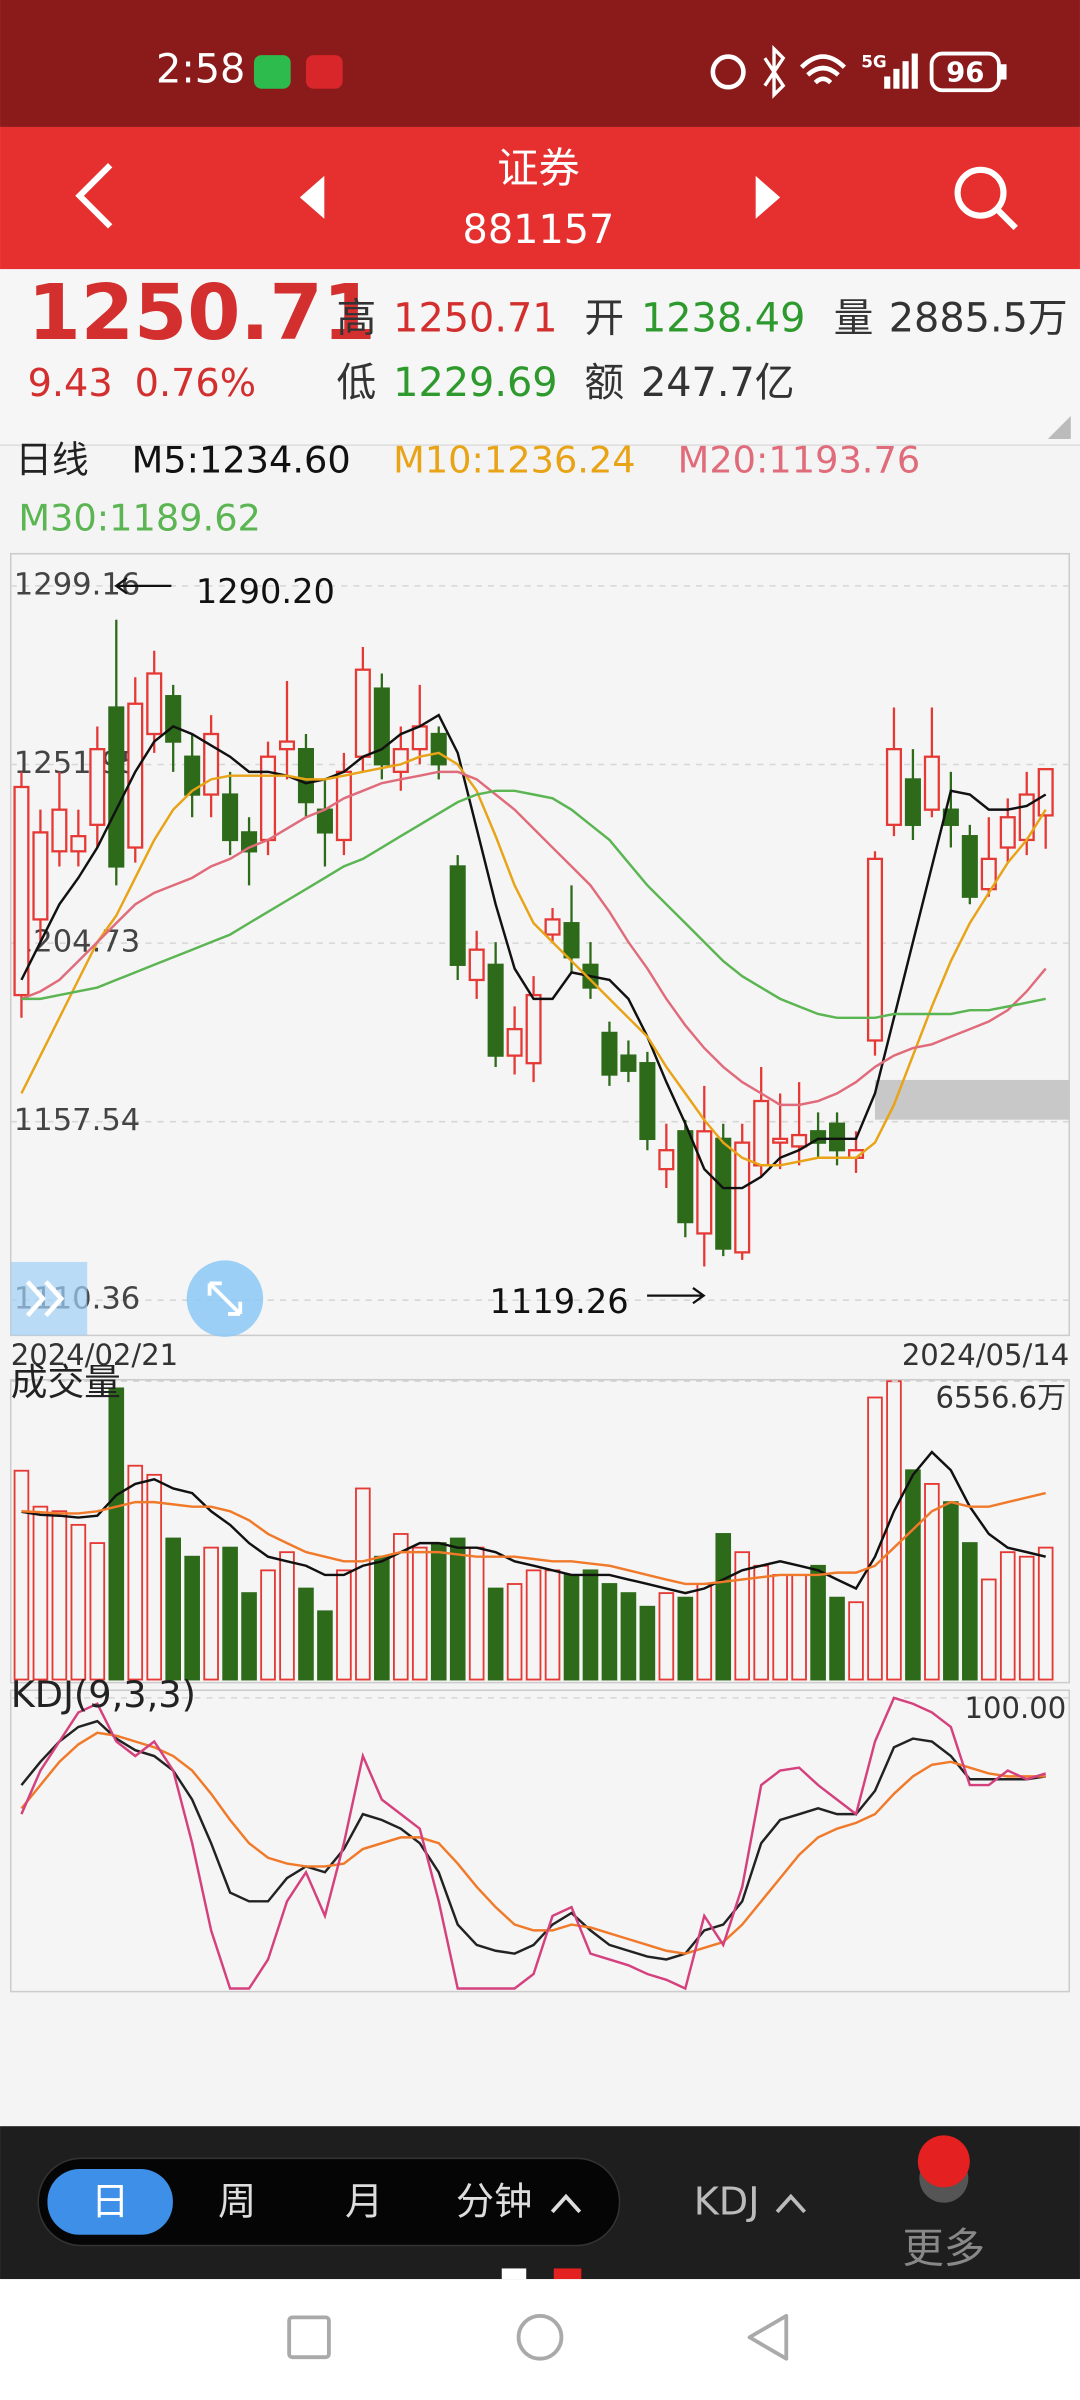  I want to click on legend-entry: M10:1236.24, so click(514, 459).